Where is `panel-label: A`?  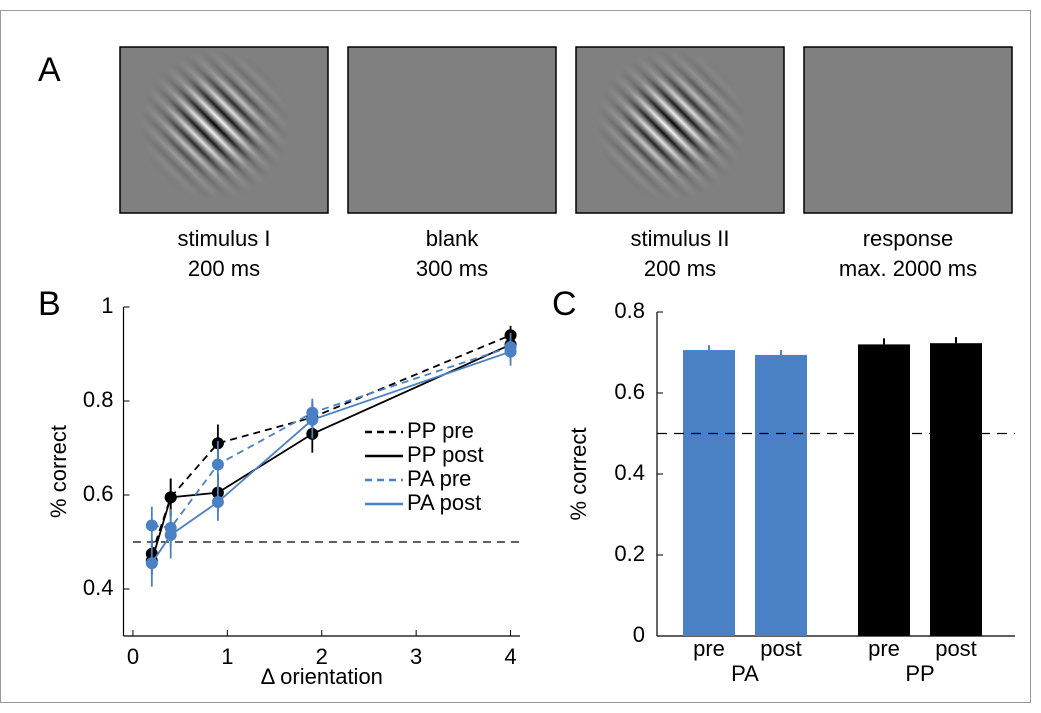
panel-label: A is located at coordinates (49, 70).